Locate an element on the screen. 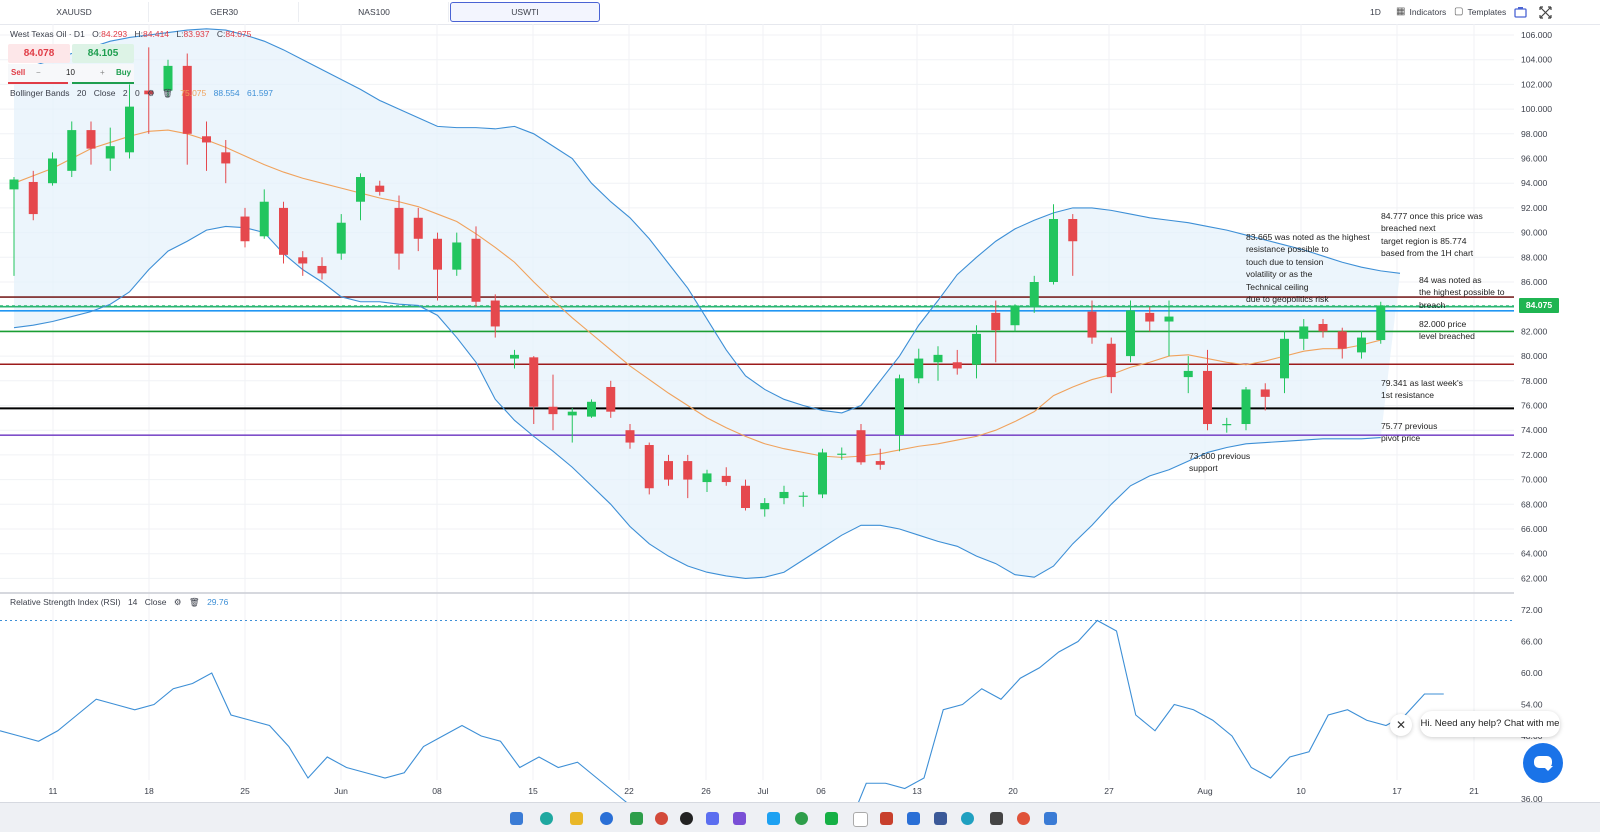  annotation-line: 83.665 was noted as the highest is located at coordinates (1308, 237).